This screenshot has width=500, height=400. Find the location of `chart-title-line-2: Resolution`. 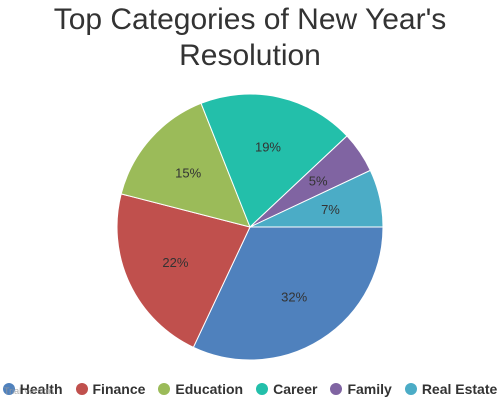

chart-title-line-2: Resolution is located at coordinates (250, 55).